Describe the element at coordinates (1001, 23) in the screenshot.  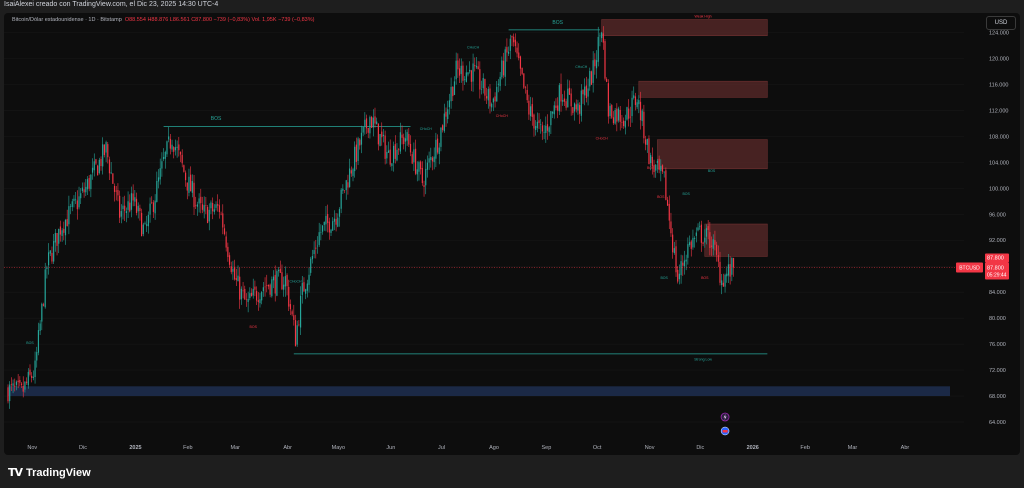
I see `currency-button: USD` at that location.